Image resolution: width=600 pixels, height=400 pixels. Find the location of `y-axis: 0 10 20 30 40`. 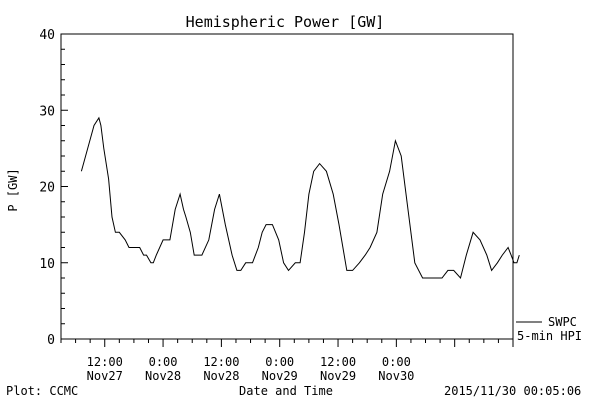

y-axis: 0 10 20 30 40 is located at coordinates (53, 188).